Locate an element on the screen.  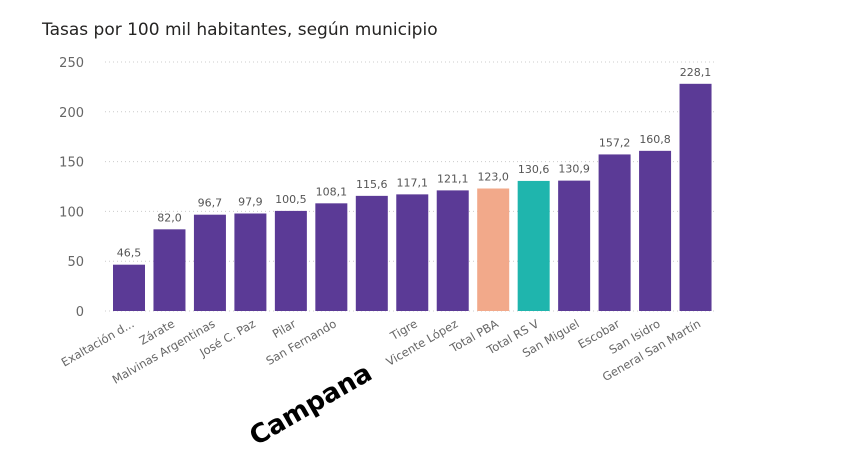
y-tick-label: 150 is located at coordinates (71, 163).